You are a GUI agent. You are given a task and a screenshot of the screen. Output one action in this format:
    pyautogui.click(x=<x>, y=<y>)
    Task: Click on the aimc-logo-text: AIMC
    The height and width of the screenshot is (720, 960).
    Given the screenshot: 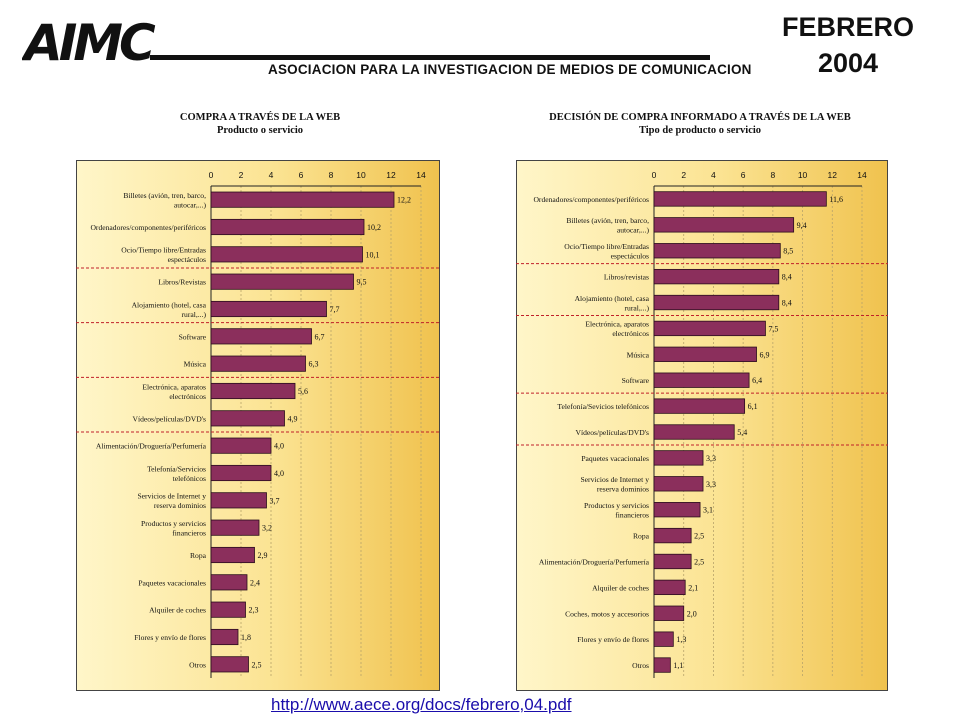 What is the action you would take?
    pyautogui.click(x=89, y=43)
    